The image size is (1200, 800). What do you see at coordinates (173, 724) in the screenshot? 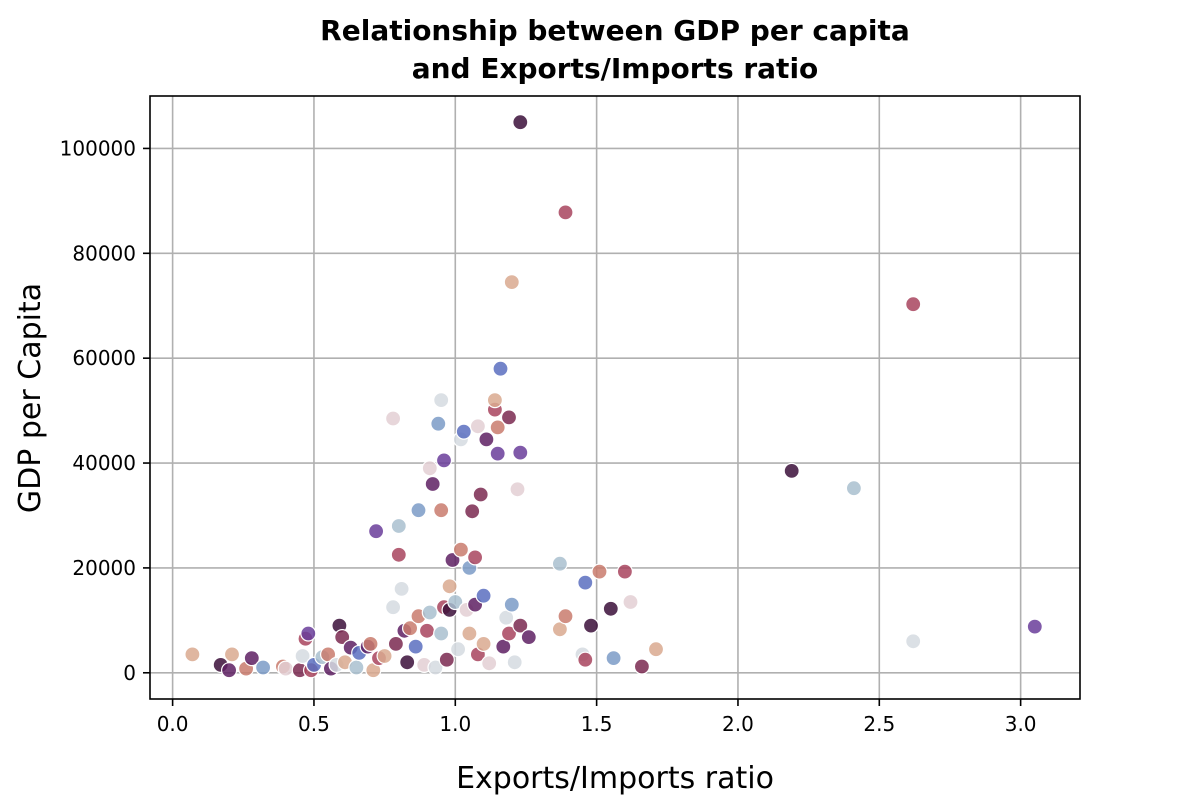
I see `x-tick-label: 0.0` at bounding box center [173, 724].